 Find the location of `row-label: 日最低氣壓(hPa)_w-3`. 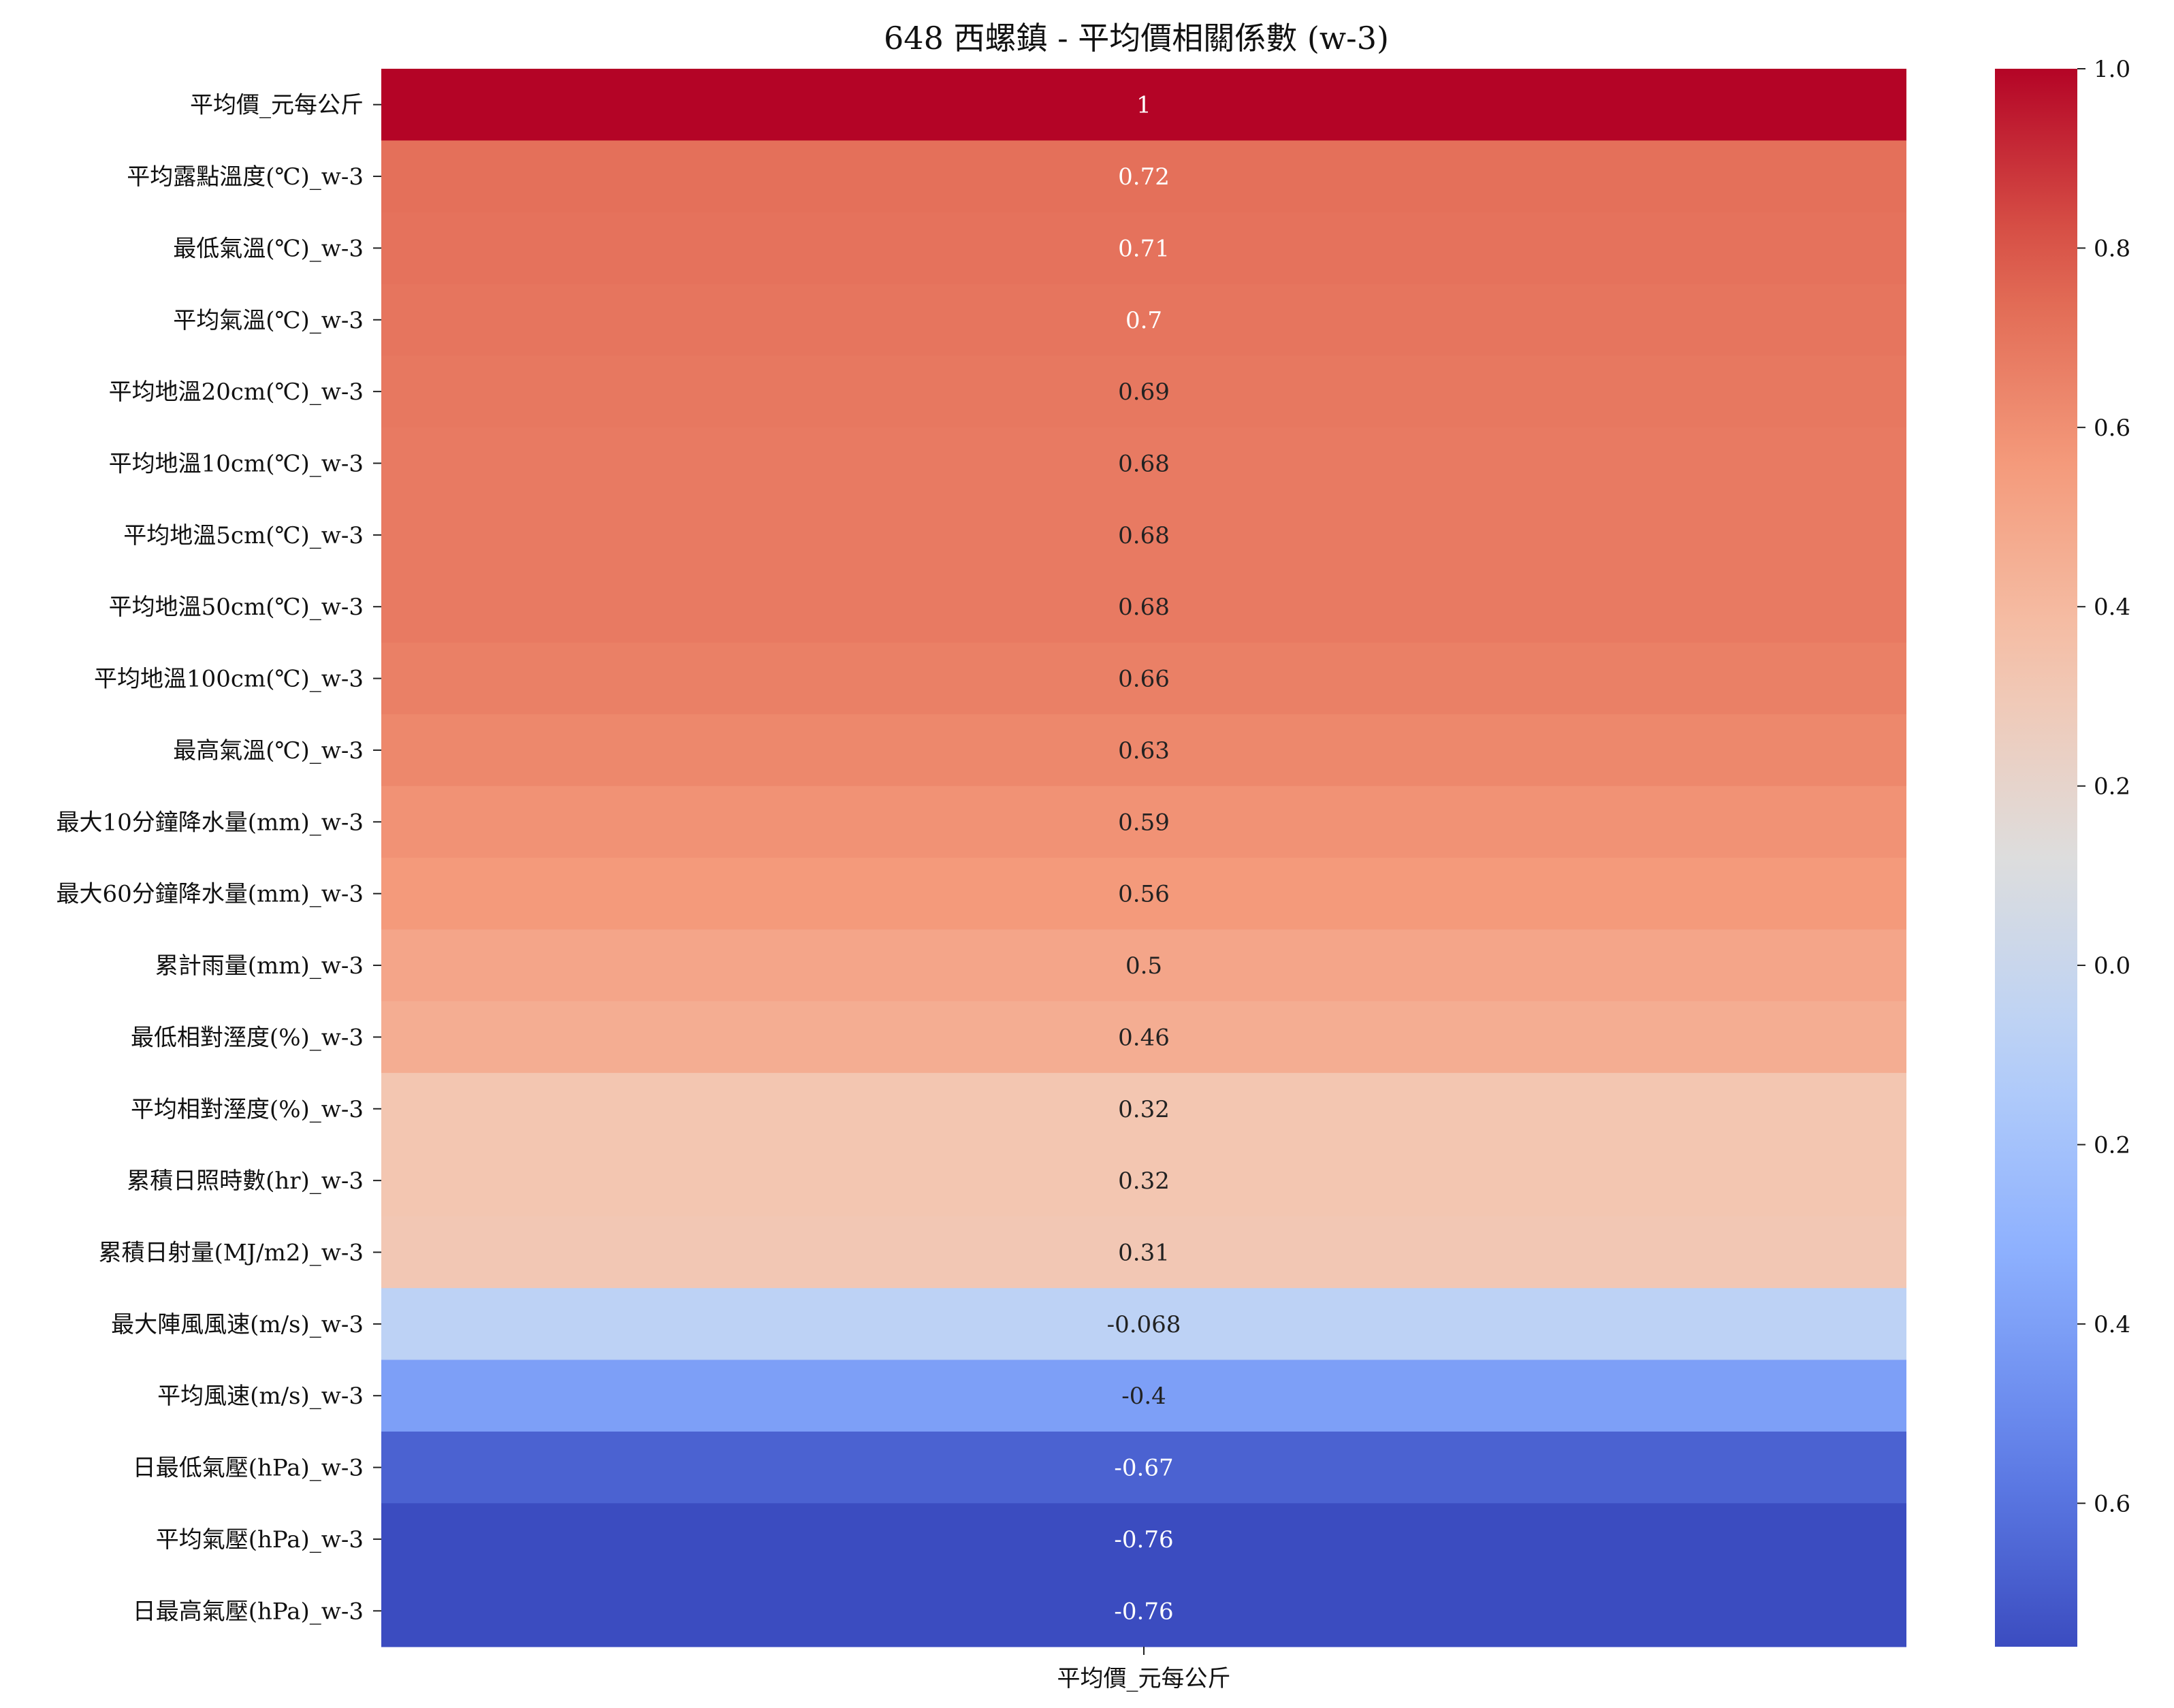

row-label: 日最低氣壓(hPa)_w-3 is located at coordinates (248, 1468).